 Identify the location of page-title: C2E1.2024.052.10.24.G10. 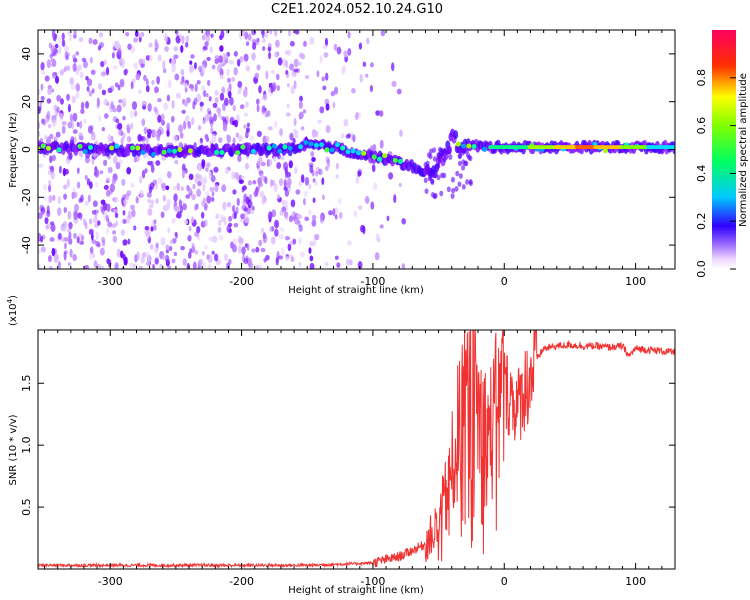
(357, 9).